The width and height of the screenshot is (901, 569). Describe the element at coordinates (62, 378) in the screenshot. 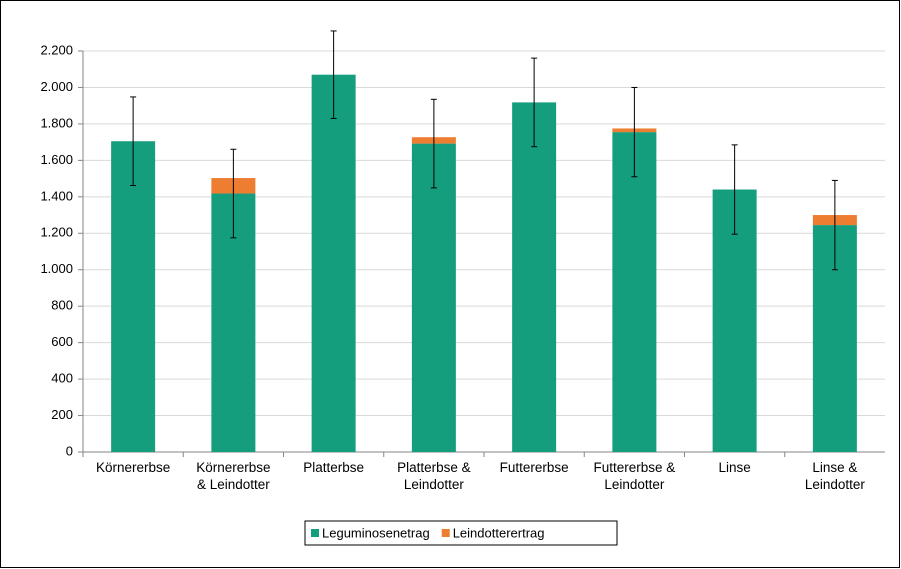

I see `y-tick-label: 400` at that location.